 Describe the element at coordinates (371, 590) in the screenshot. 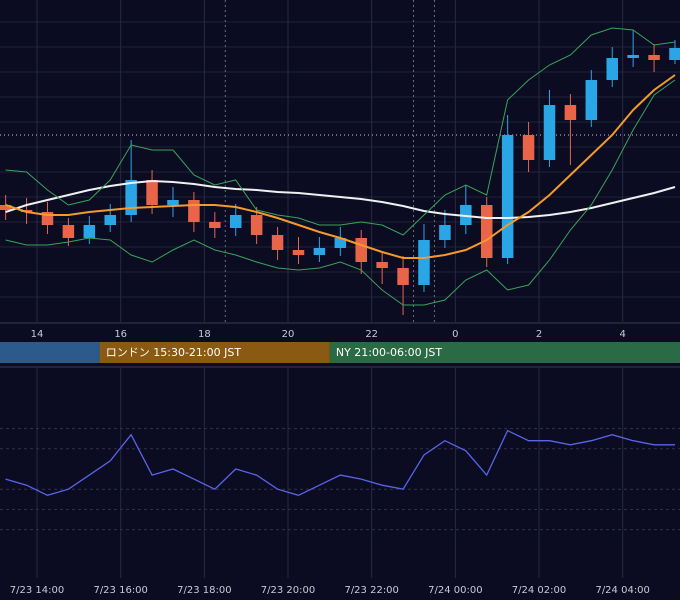

I see `x-tick-label: 7/23 22:00` at that location.